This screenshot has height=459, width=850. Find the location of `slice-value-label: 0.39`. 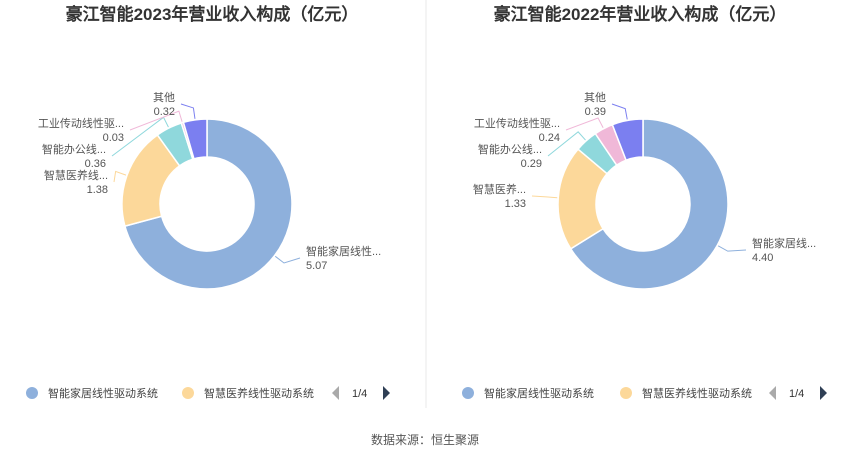

slice-value-label: 0.39 is located at coordinates (595, 112).